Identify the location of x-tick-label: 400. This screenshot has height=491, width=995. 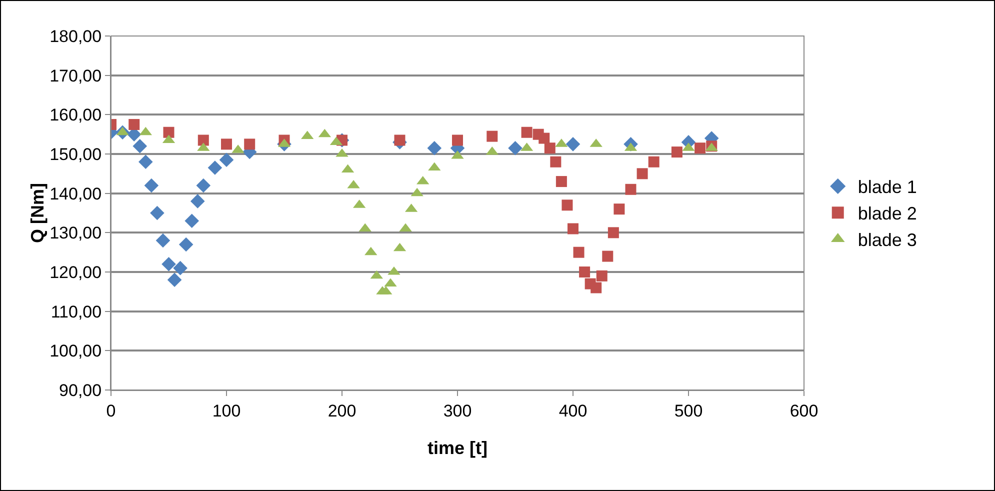
(573, 410).